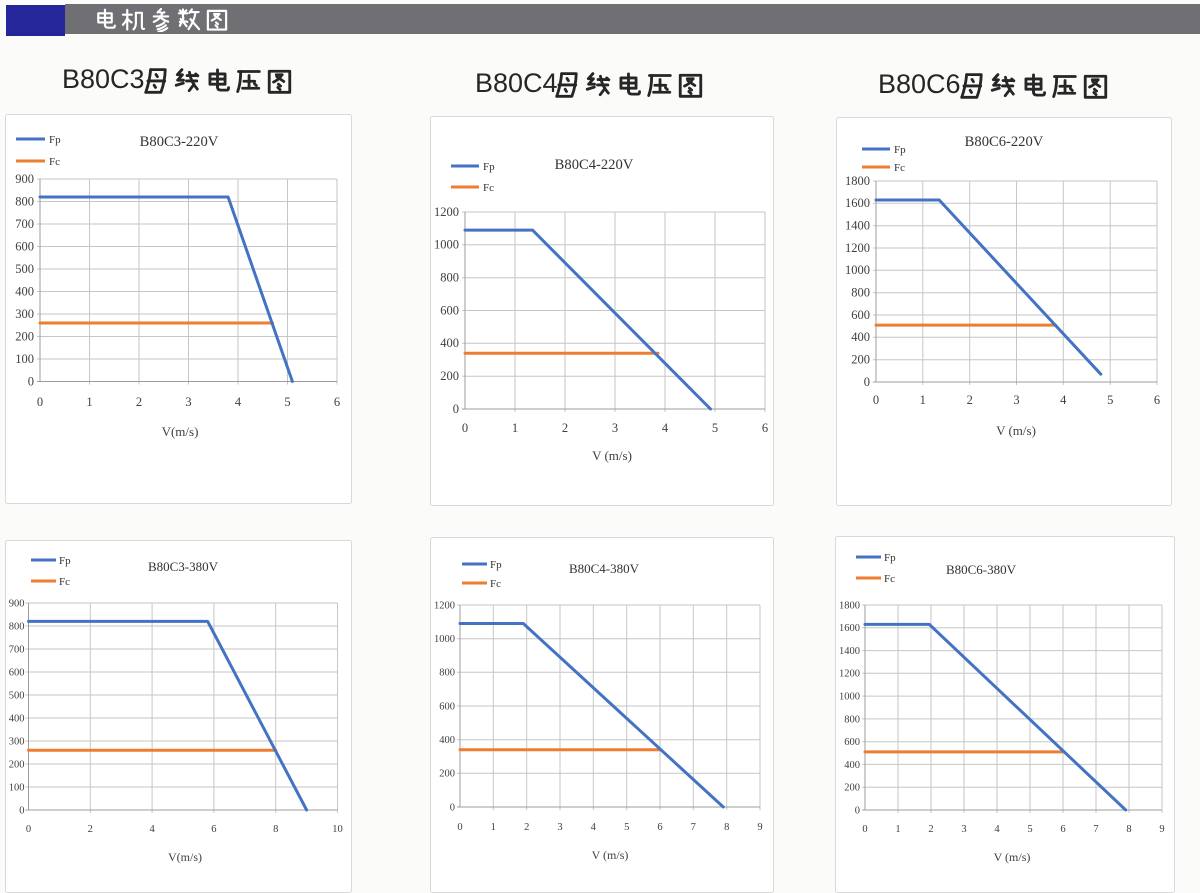 This screenshot has width=1200, height=893. Describe the element at coordinates (594, 165) in the screenshot. I see `svg-text: B80C4-220V` at that location.